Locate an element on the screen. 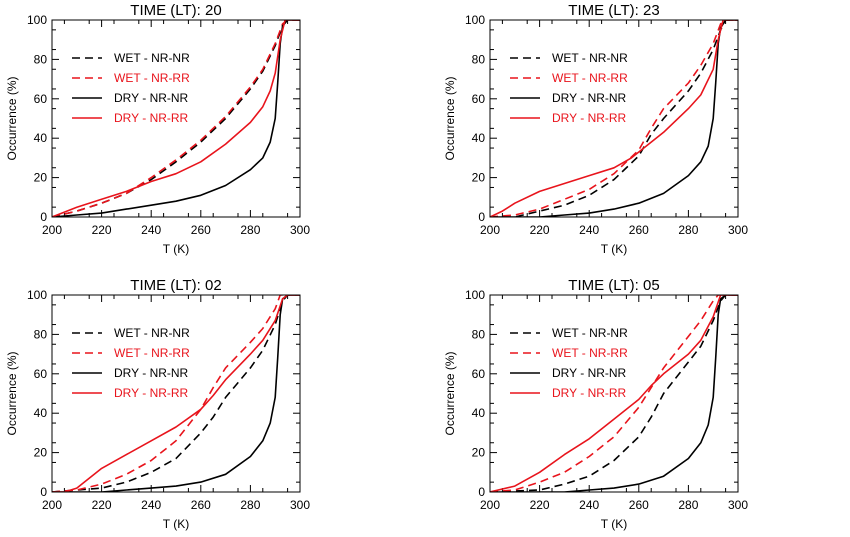 Image resolution: width=850 pixels, height=537 pixels. chart-title: TIME (LT): 02 is located at coordinates (175, 285).